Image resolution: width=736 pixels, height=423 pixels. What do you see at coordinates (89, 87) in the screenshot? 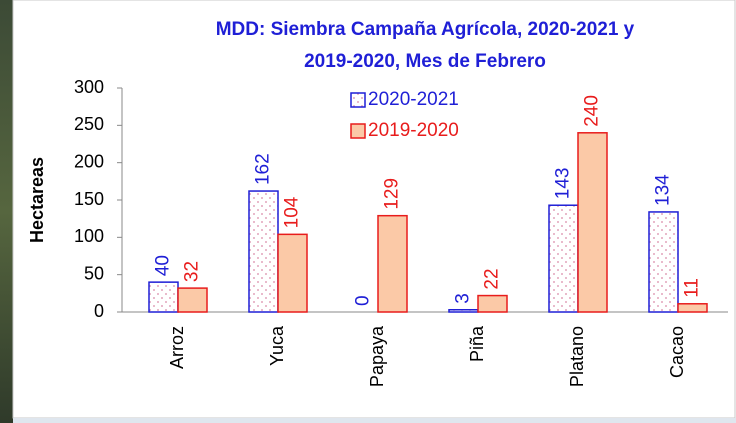
I see `y-tick-label: 300` at bounding box center [89, 87].